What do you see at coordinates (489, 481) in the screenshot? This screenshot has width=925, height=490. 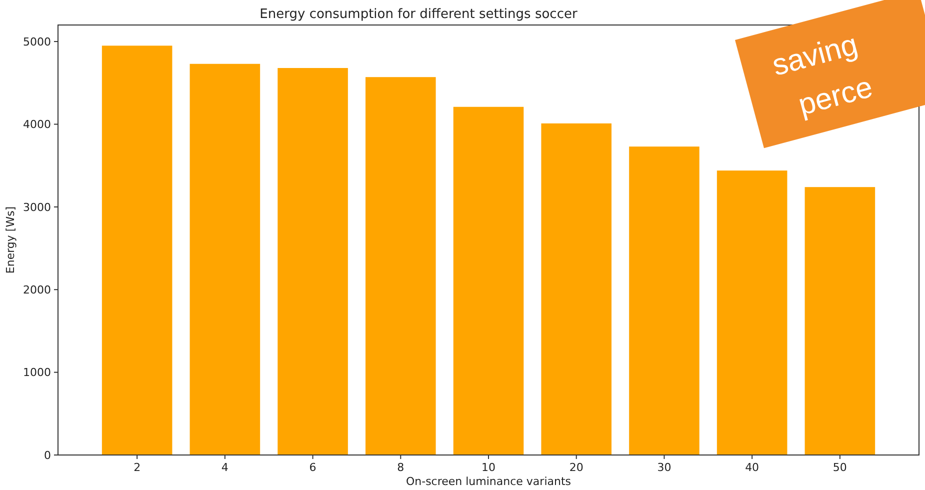 I see `x-axis-title: On-screen luminance variants` at bounding box center [489, 481].